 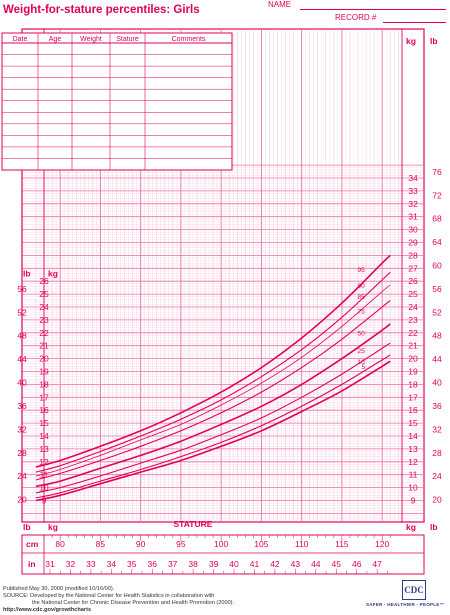 I want to click on tick-kg-left: 26, so click(x=44, y=281).